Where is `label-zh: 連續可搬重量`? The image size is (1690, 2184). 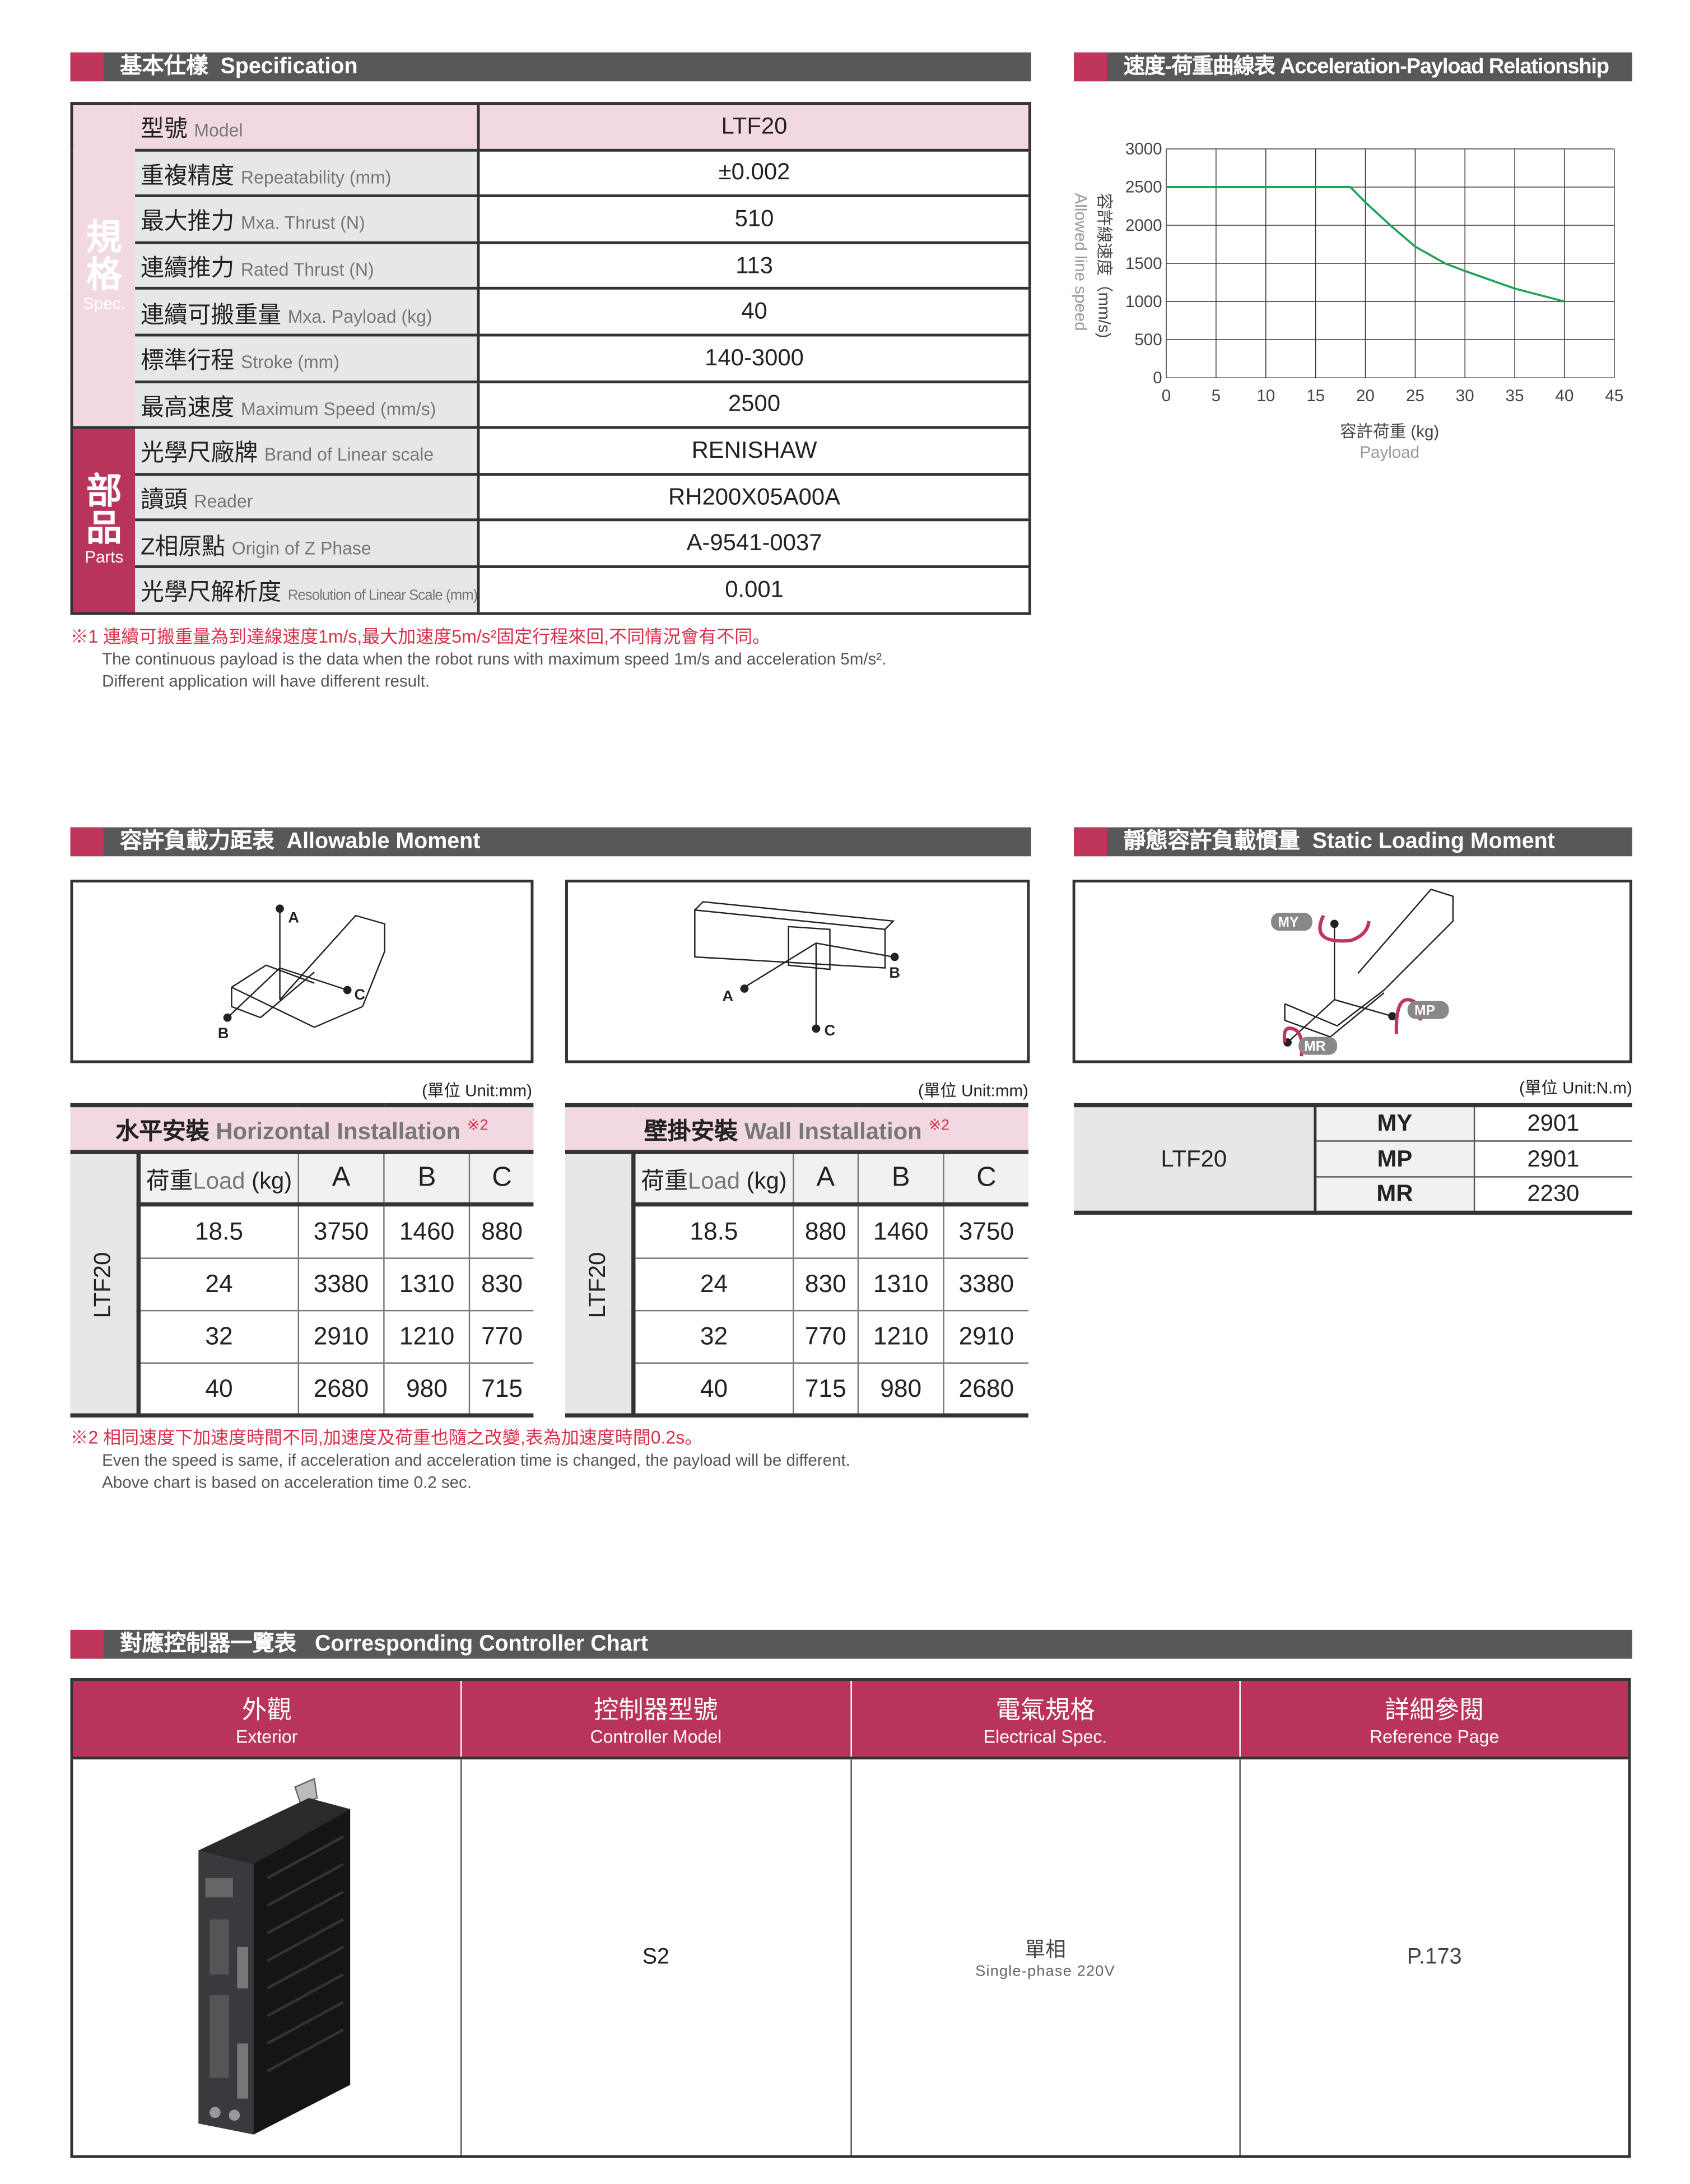
label-zh: 連續可搬重量 is located at coordinates (211, 314).